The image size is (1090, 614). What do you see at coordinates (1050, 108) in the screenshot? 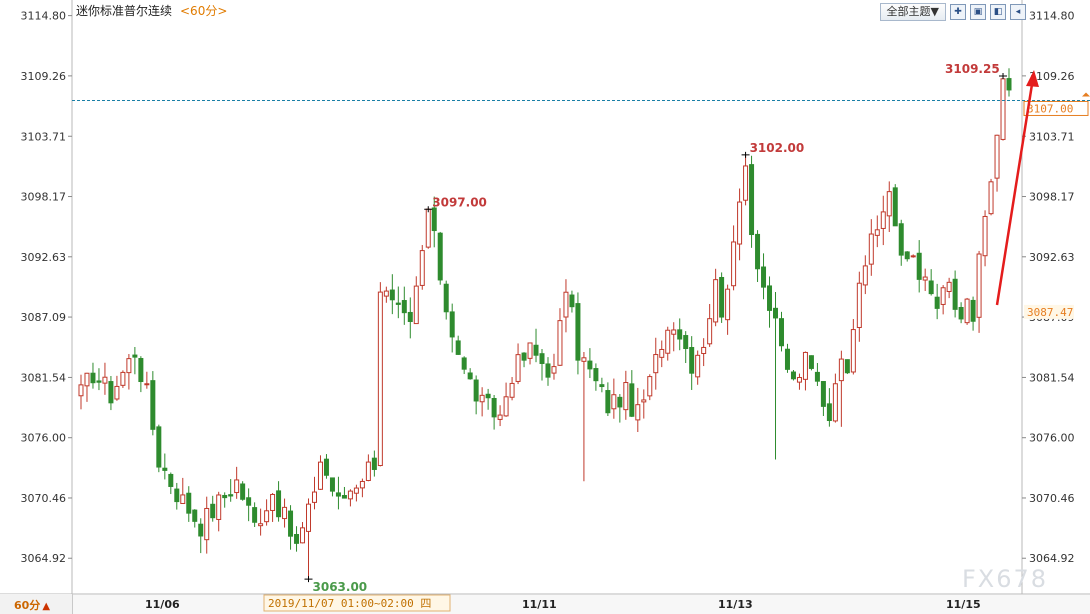
I see `current-price-tag: 3107.00` at bounding box center [1050, 108].